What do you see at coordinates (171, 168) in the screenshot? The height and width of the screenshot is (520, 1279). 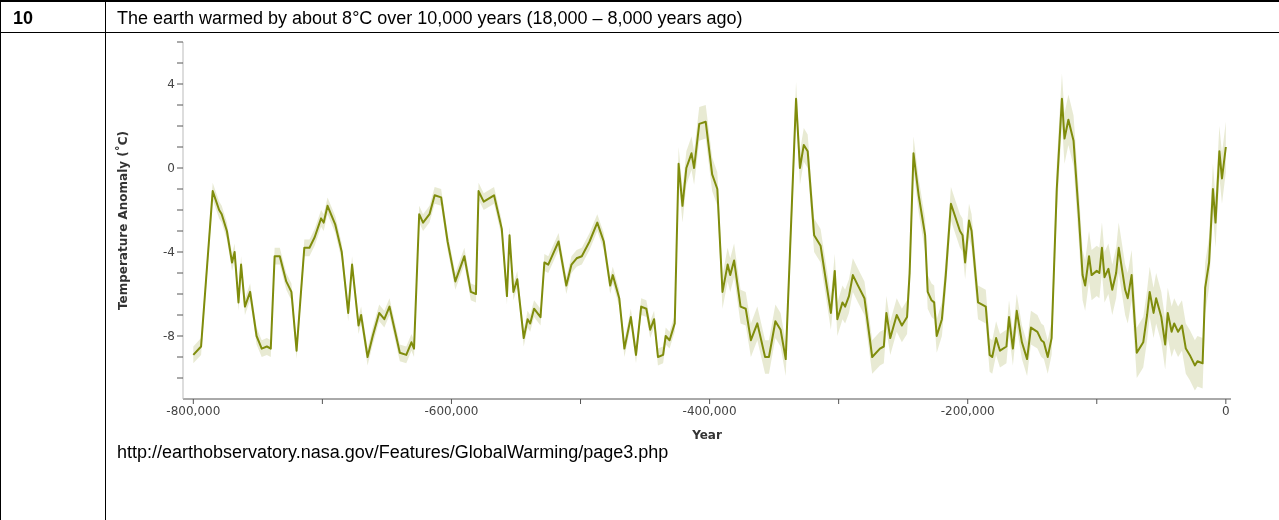 I see `y-tick-label: 0` at bounding box center [171, 168].